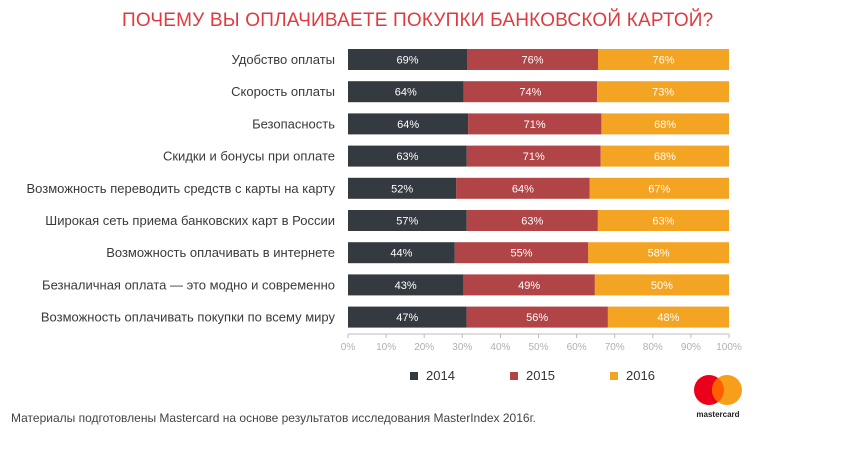  Describe the element at coordinates (283, 59) in the screenshot. I see `category-label: Удобство оплаты` at that location.